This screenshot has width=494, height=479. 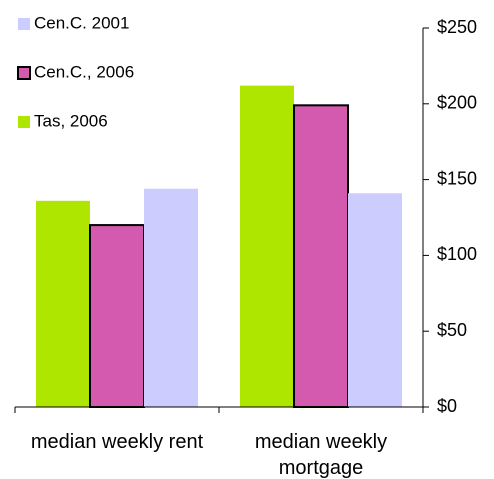 I want to click on y-tick-label: $100, so click(x=457, y=254).